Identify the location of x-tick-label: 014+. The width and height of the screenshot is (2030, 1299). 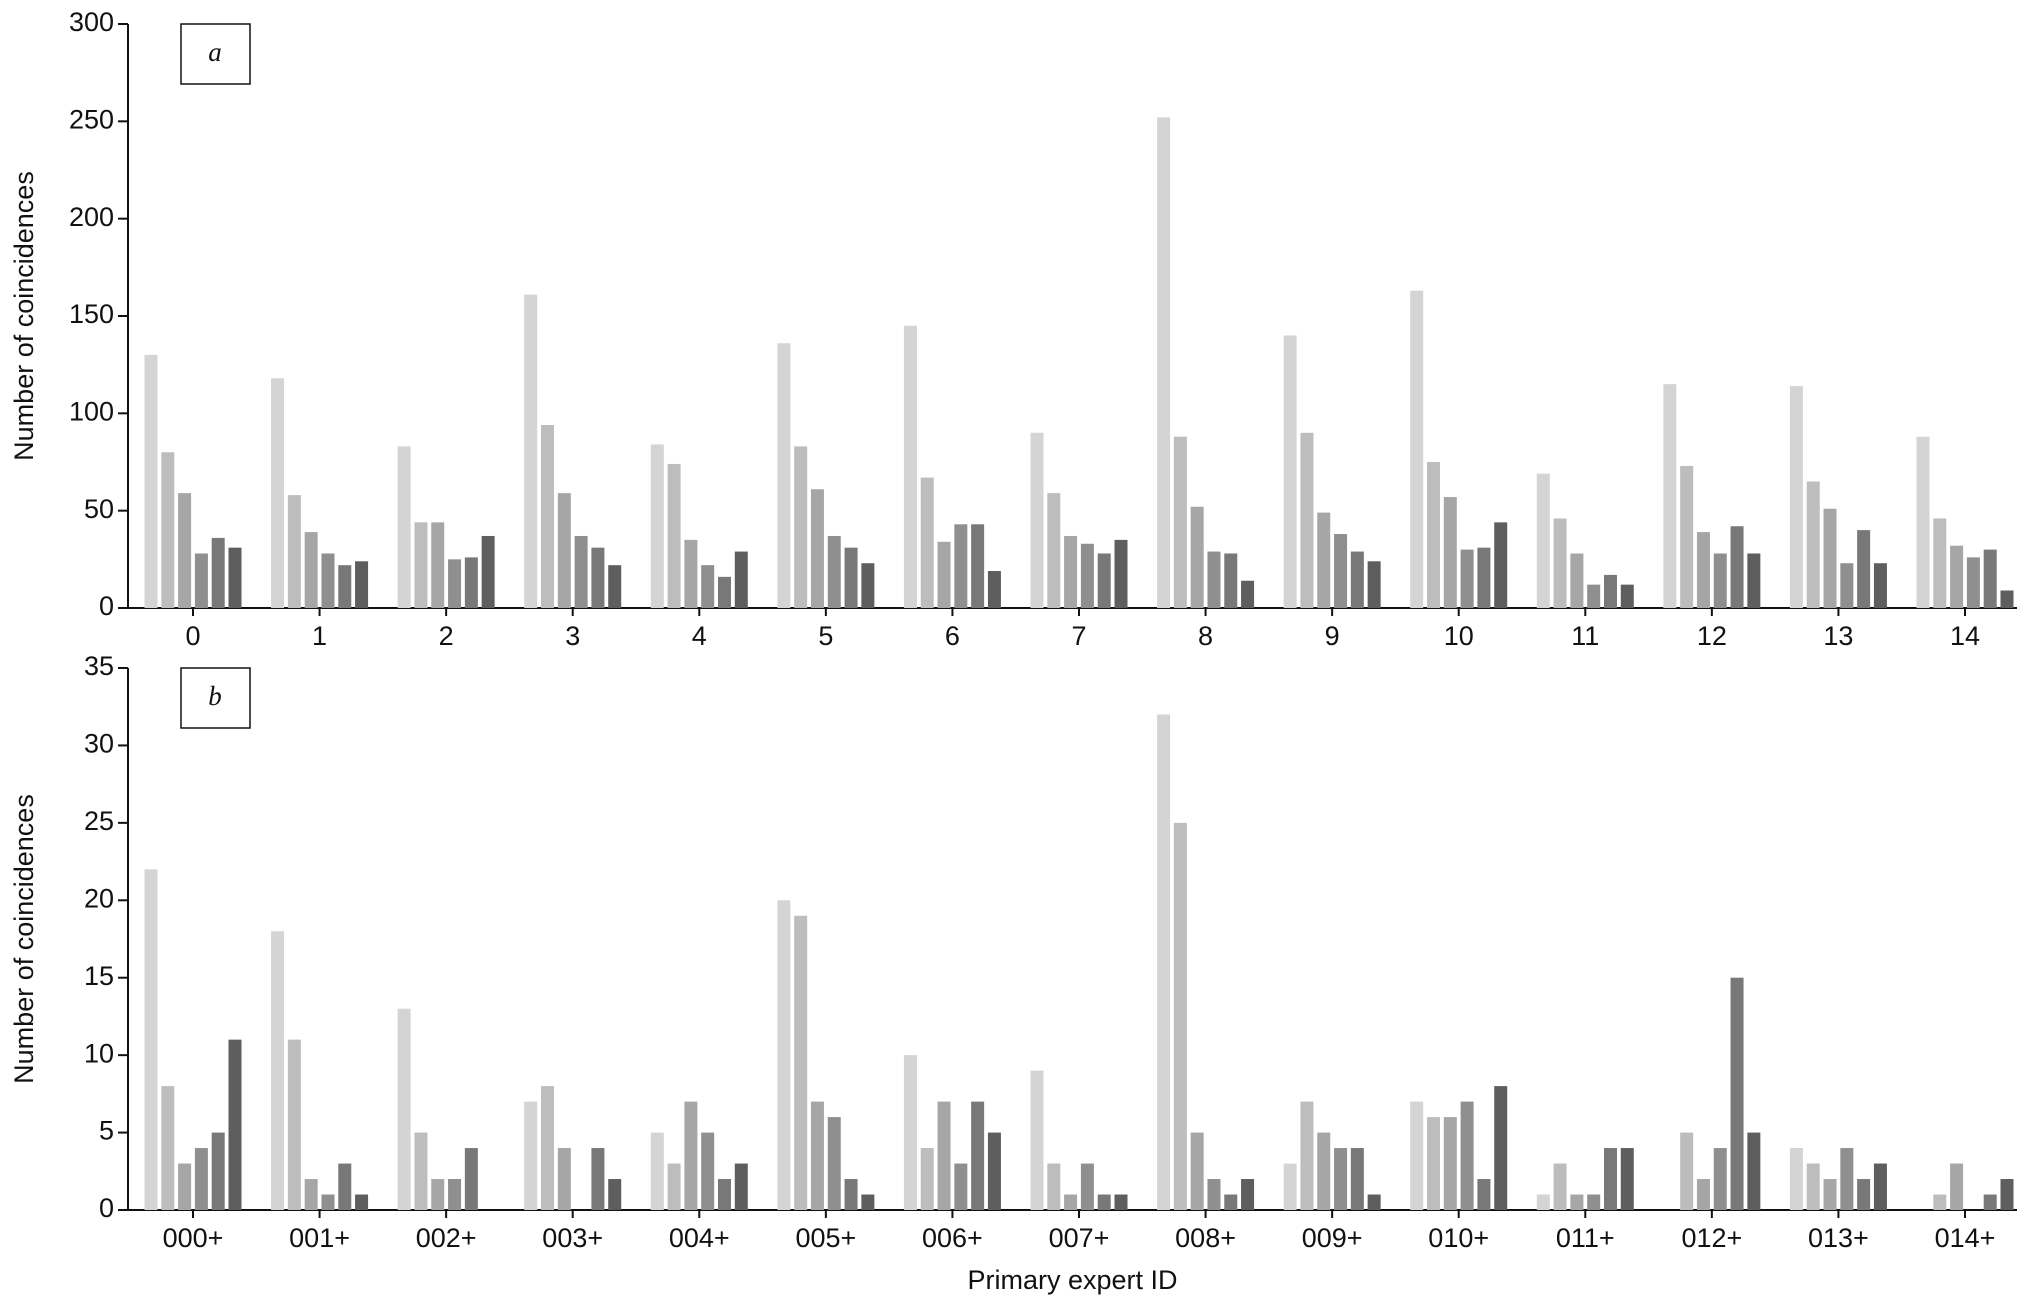
(1965, 1238).